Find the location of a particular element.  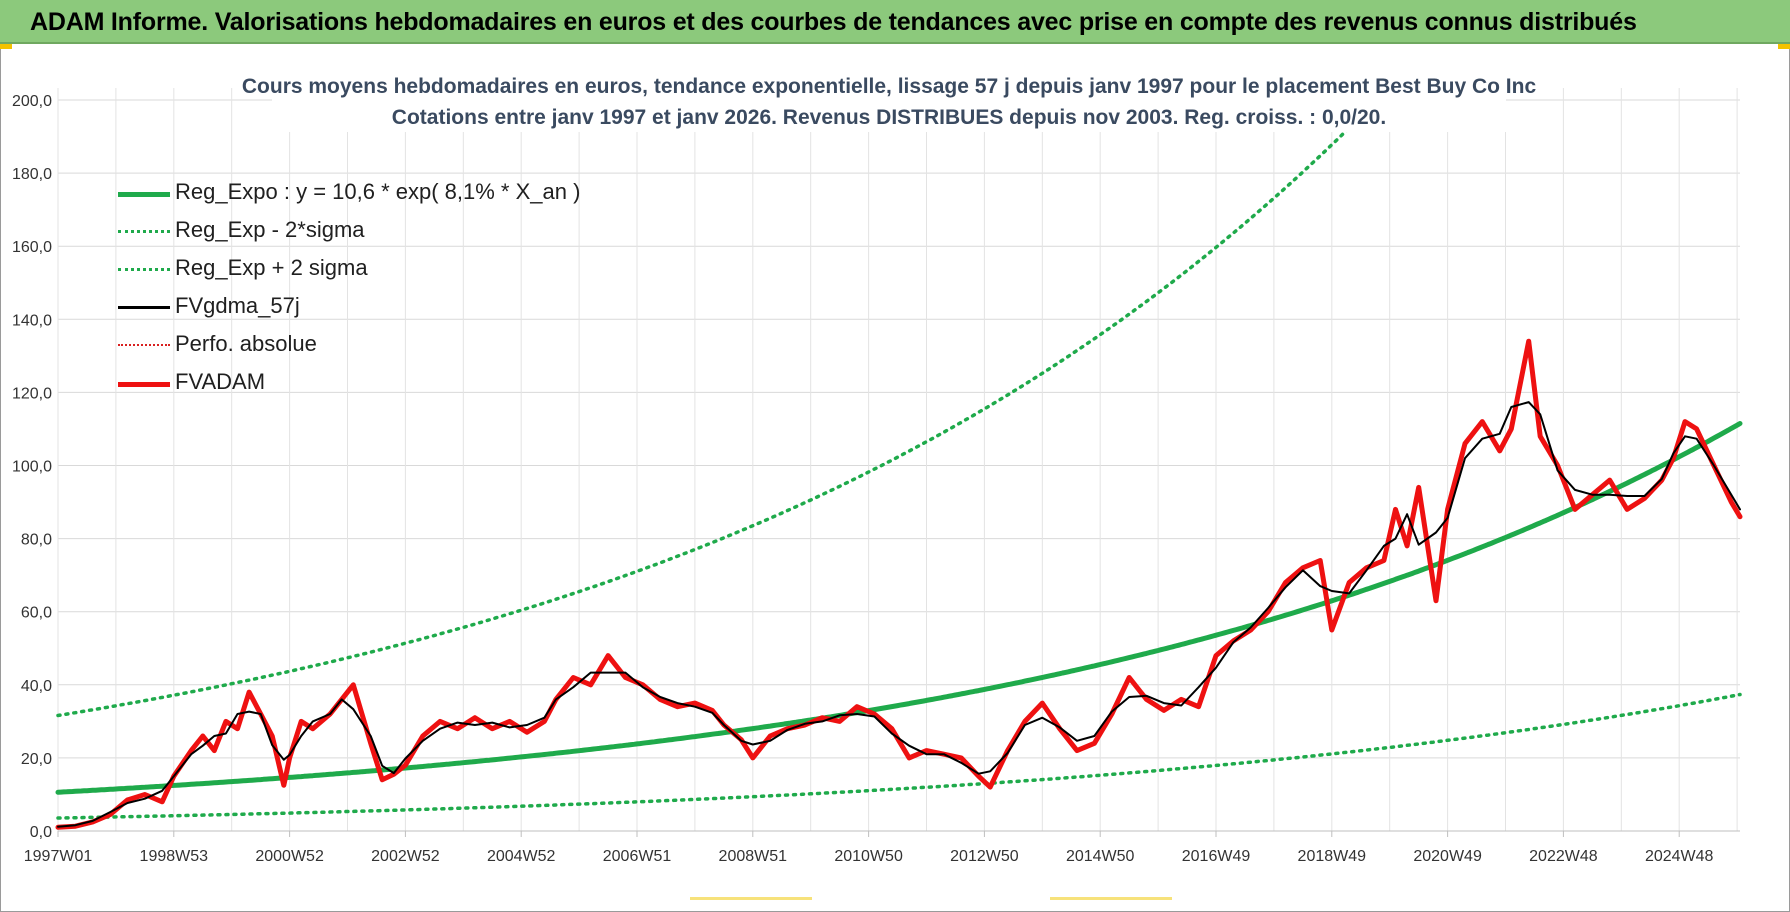

x-tick-label: 2006W51 is located at coordinates (637, 856).